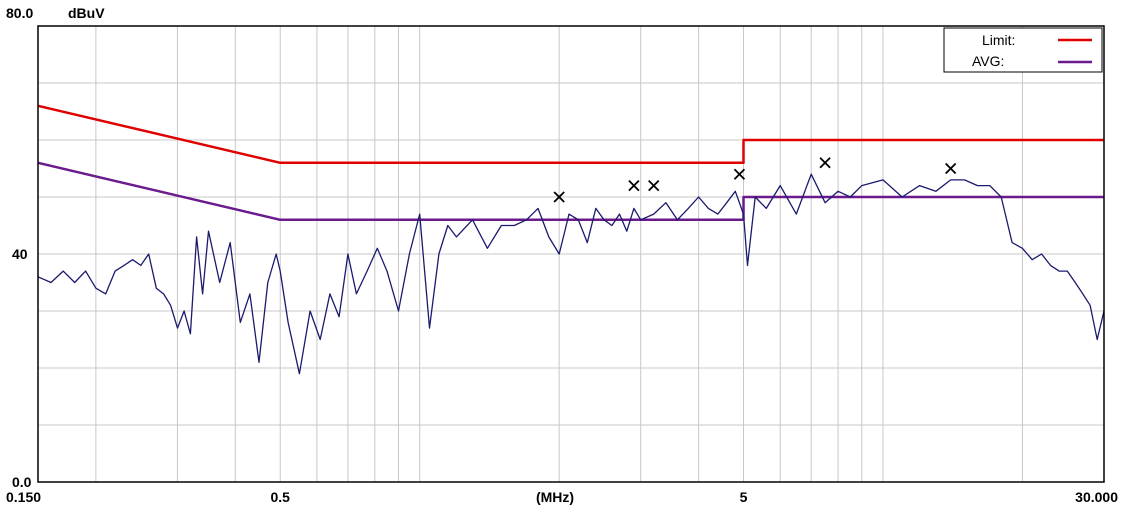 The height and width of the screenshot is (511, 1122). I want to click on x-unit-label: (MHz), so click(555, 497).